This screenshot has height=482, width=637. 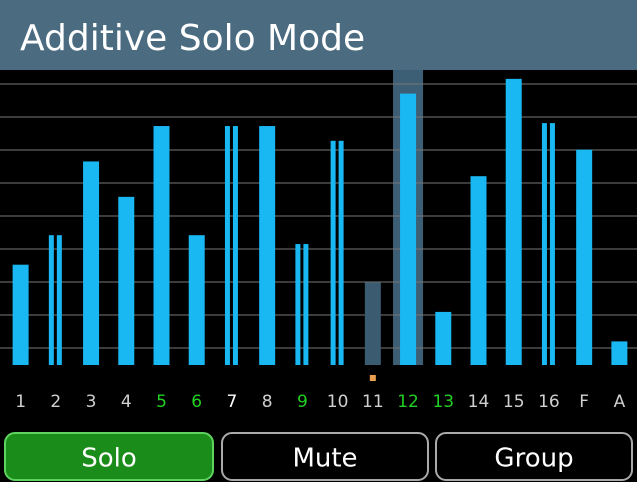 I want to click on button-label: Solo, so click(x=109, y=459).